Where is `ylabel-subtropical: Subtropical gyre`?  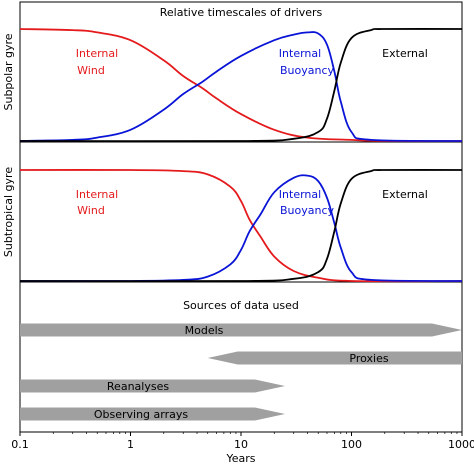 ylabel-subtropical: Subtropical gyre is located at coordinates (8, 212).